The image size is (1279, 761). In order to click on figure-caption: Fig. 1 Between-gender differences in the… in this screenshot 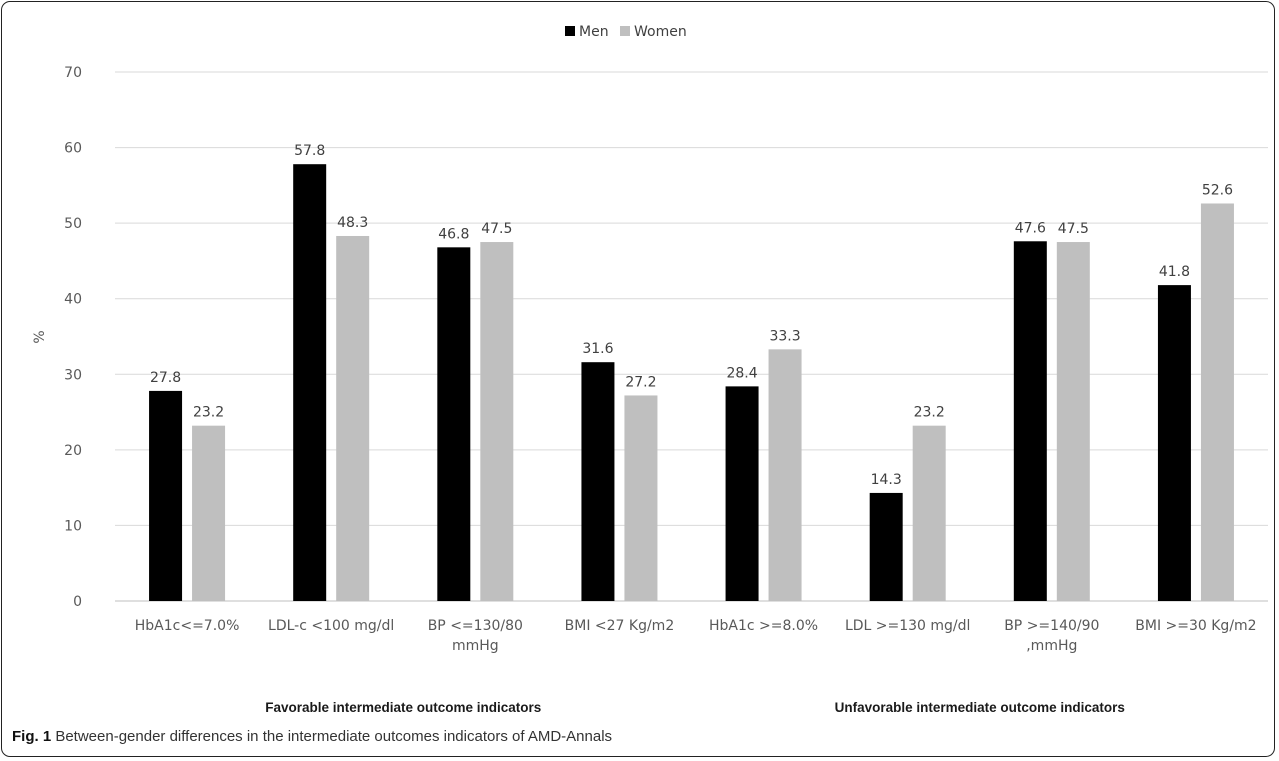, I will do `click(312, 736)`.